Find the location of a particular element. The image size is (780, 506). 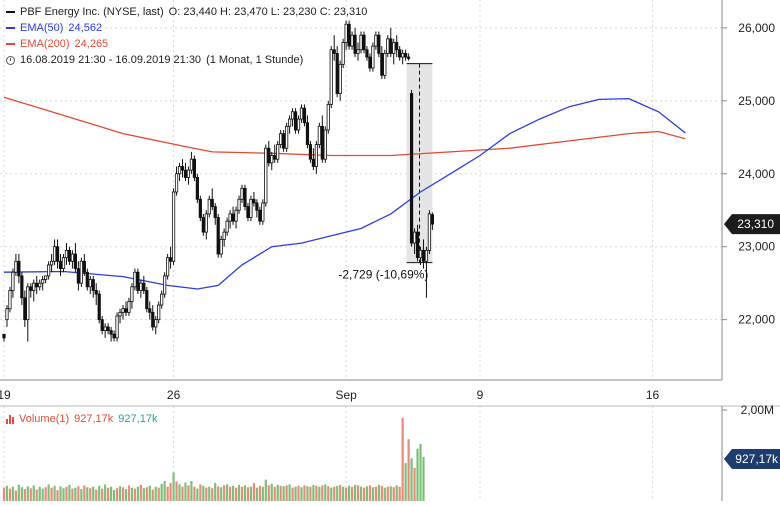

y-tick-label-0: 22,000 is located at coordinates (756, 320).